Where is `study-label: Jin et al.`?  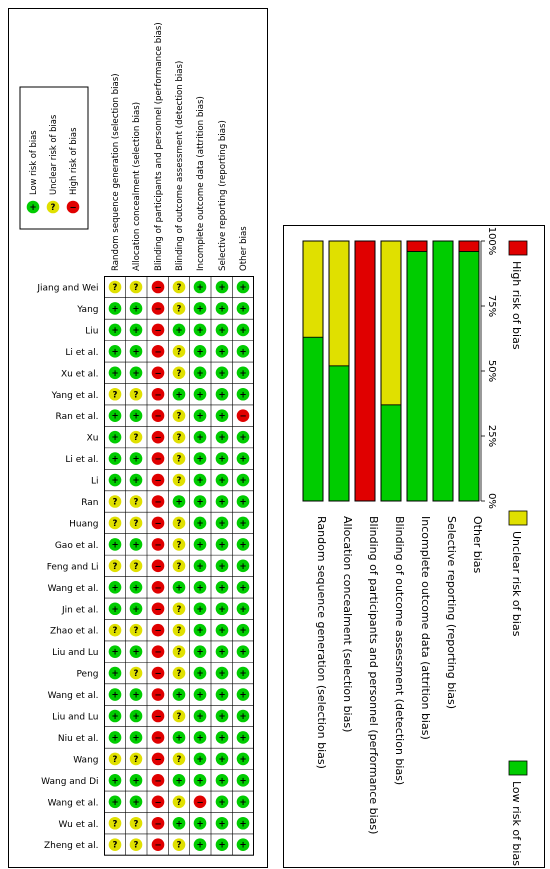
study-label: Jin et al. is located at coordinates (80, 610).